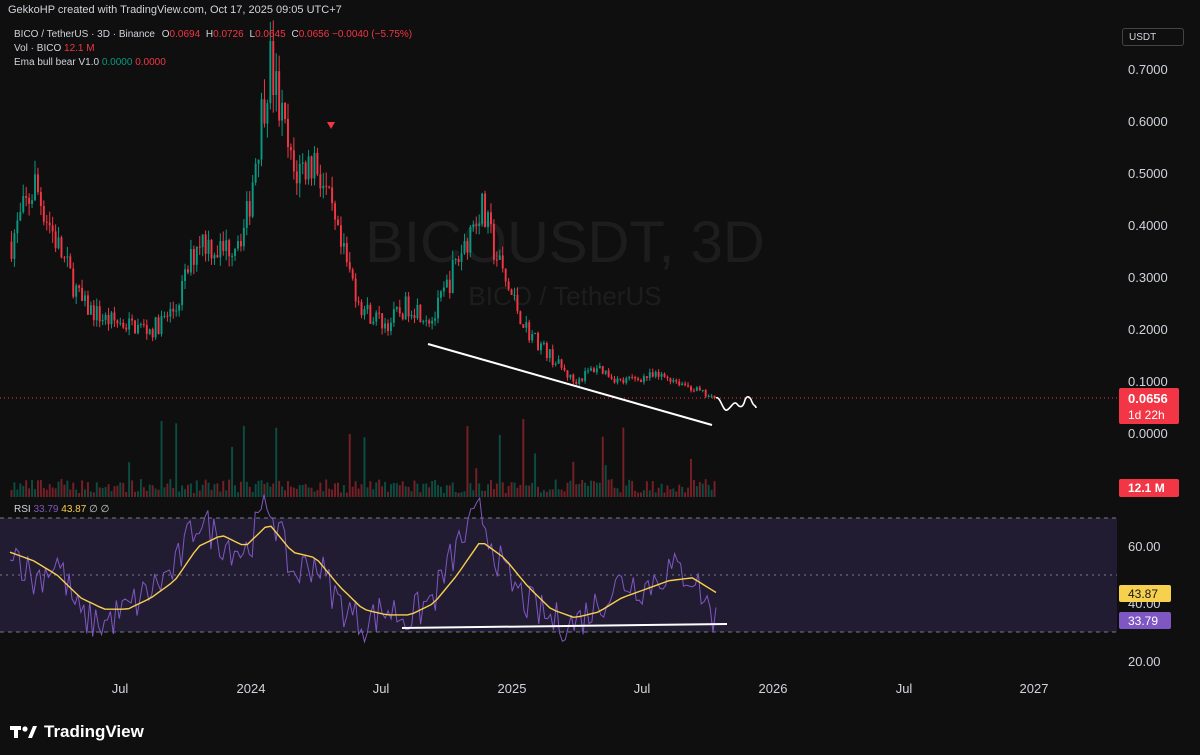 The image size is (1200, 755). Describe the element at coordinates (1153, 37) in the screenshot. I see `currency-button: USDT` at that location.